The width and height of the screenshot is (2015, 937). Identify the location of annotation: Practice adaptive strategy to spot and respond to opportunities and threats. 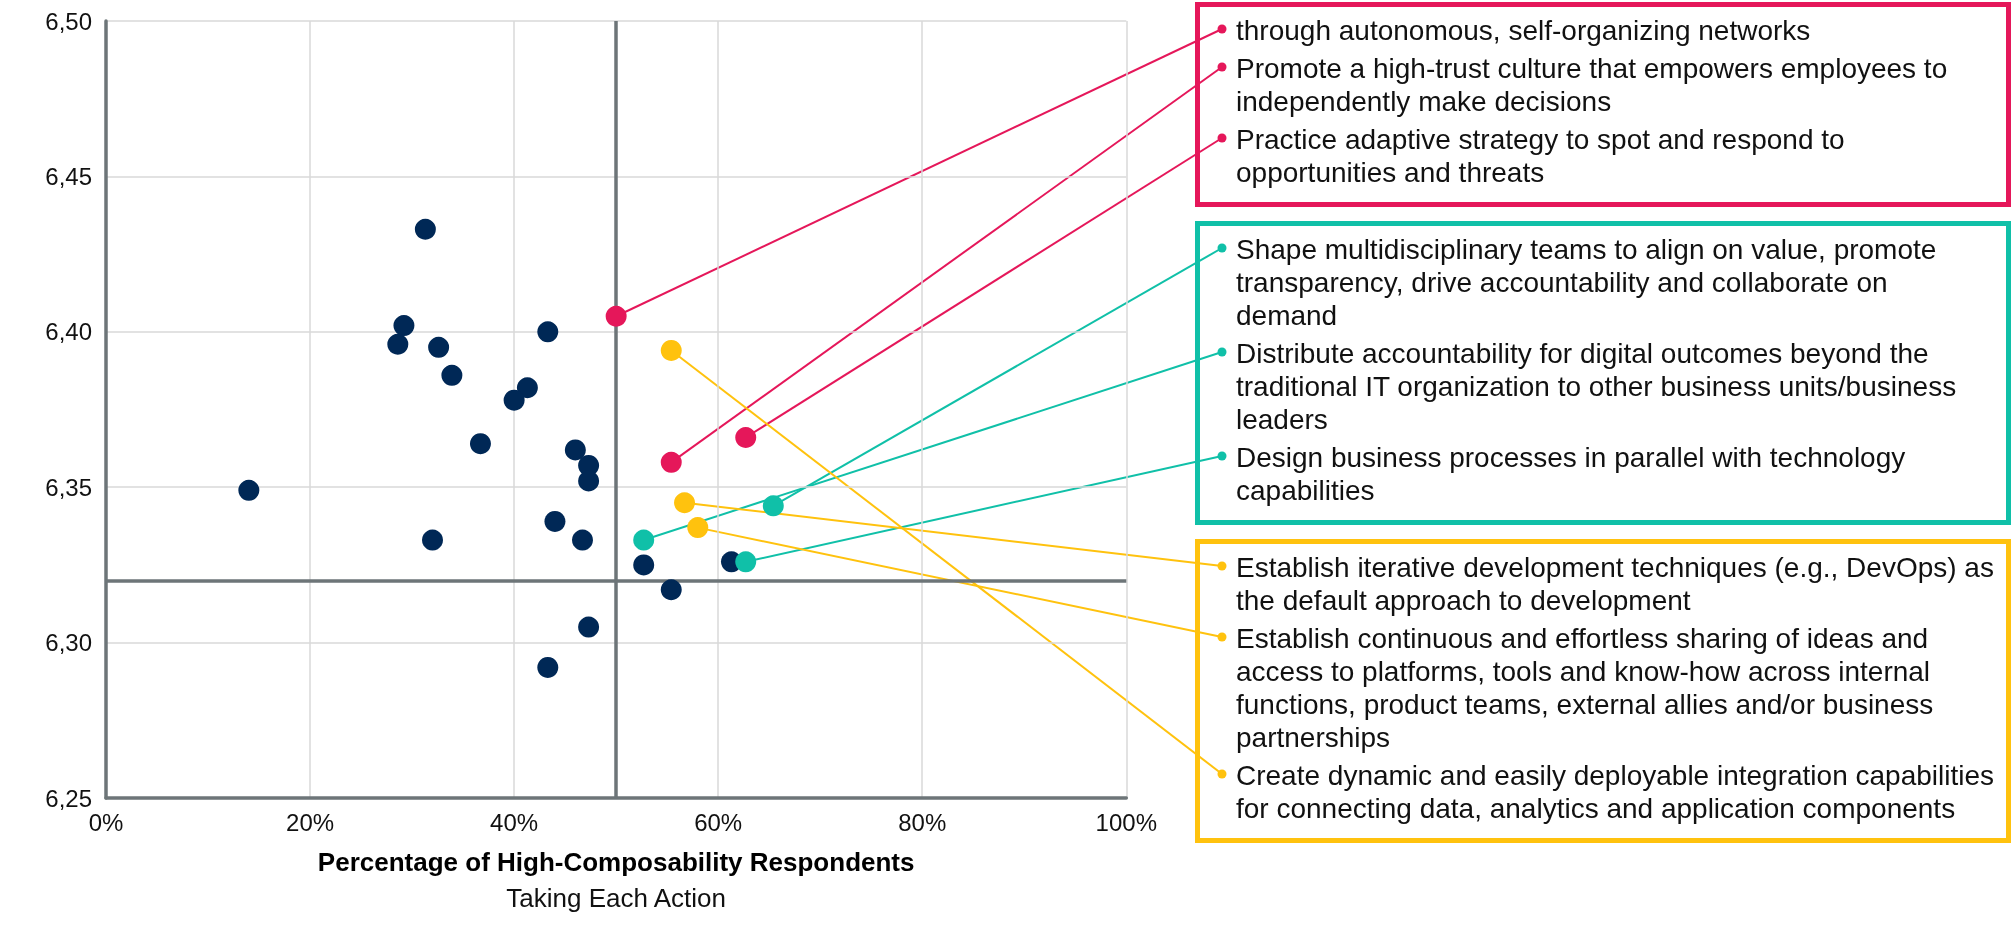
(1541, 156).